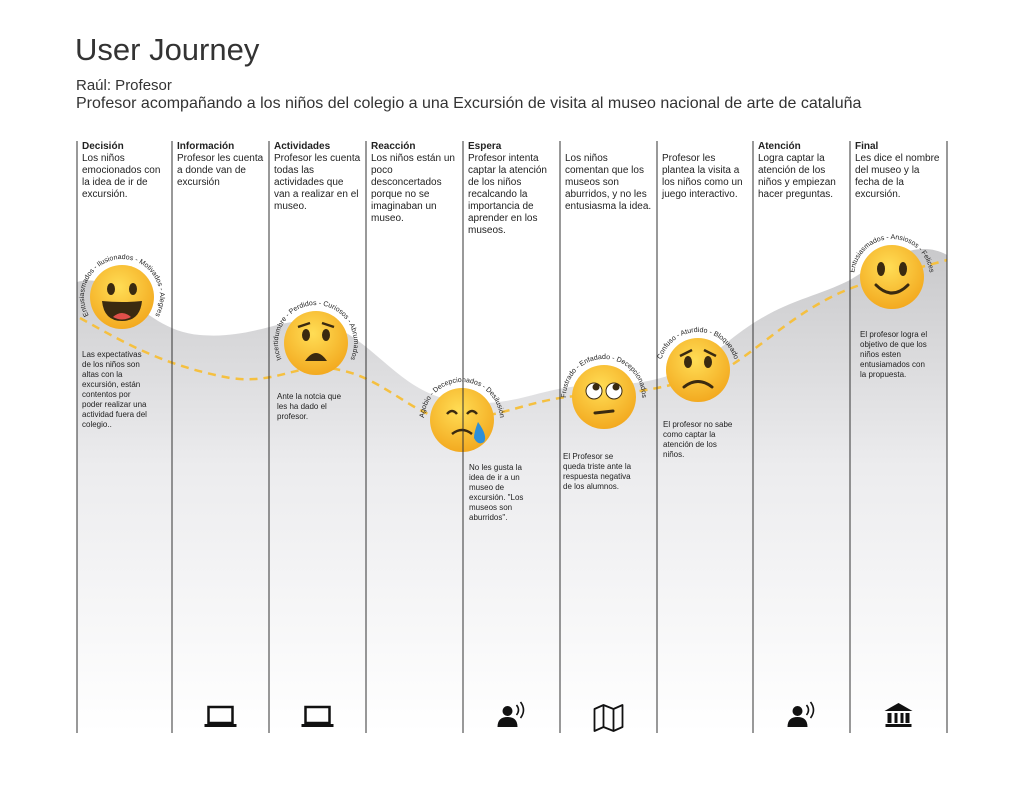  I want to click on icon-museum, so click(898, 715).